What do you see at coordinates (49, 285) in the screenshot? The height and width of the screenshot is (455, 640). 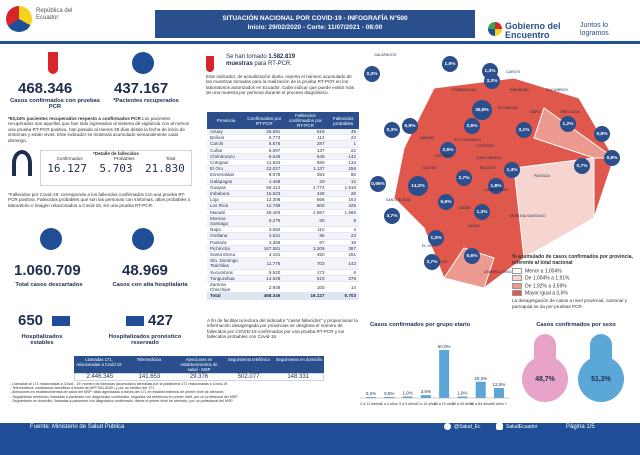 I see `discarded-label: Total casos descartados` at bounding box center [49, 285].